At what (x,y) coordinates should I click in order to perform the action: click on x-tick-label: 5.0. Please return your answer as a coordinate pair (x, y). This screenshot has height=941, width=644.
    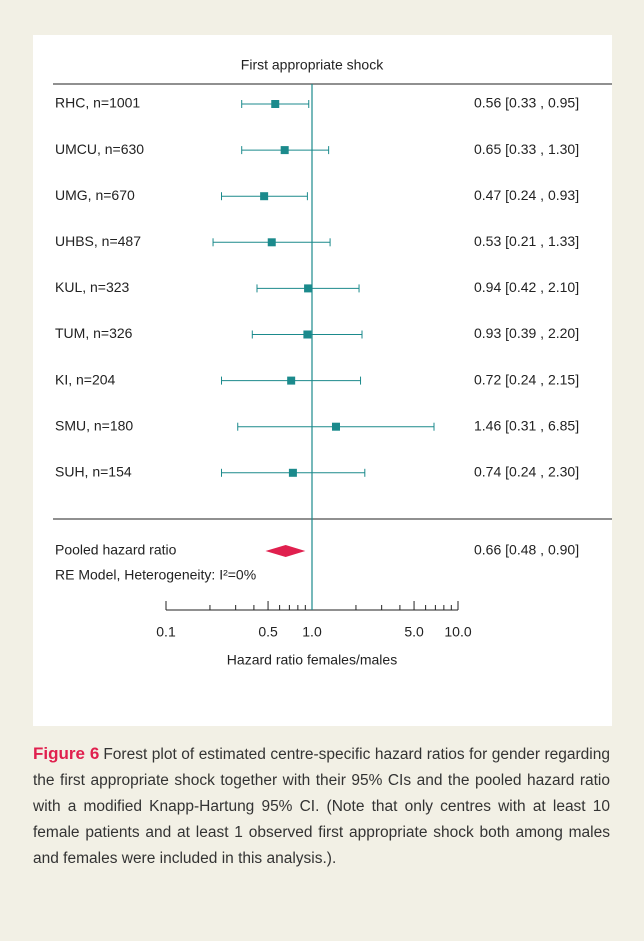
    Looking at the image, I should click on (414, 632).